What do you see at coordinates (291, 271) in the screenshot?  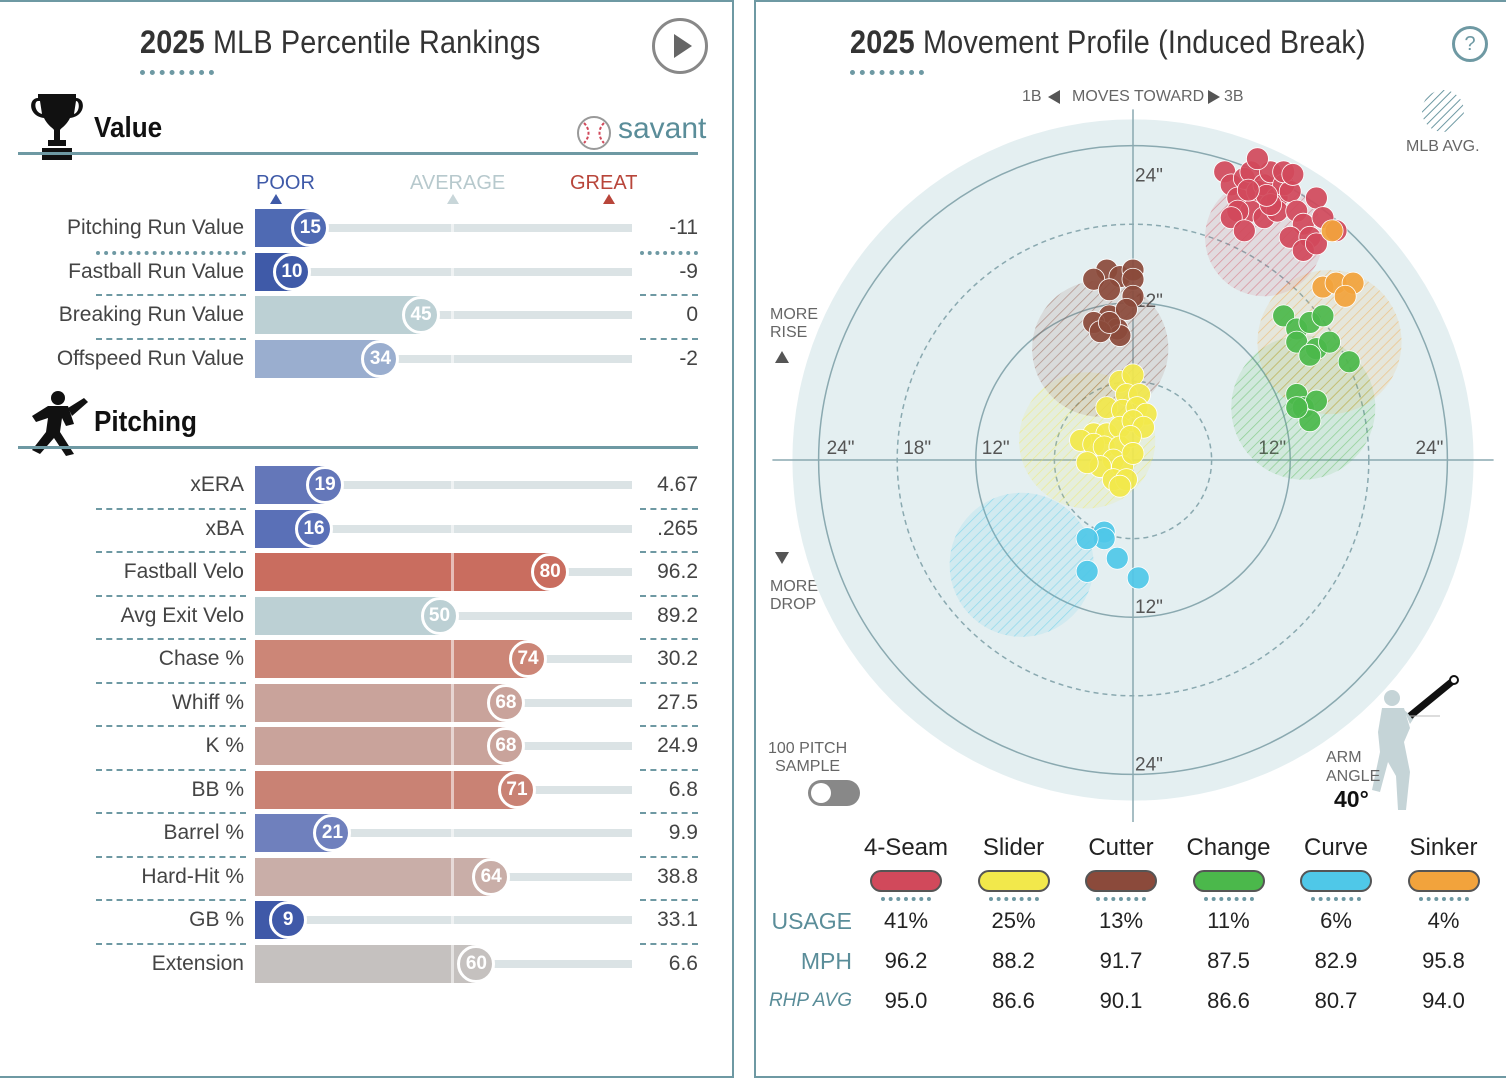 I see `percentile-badge: 10` at bounding box center [291, 271].